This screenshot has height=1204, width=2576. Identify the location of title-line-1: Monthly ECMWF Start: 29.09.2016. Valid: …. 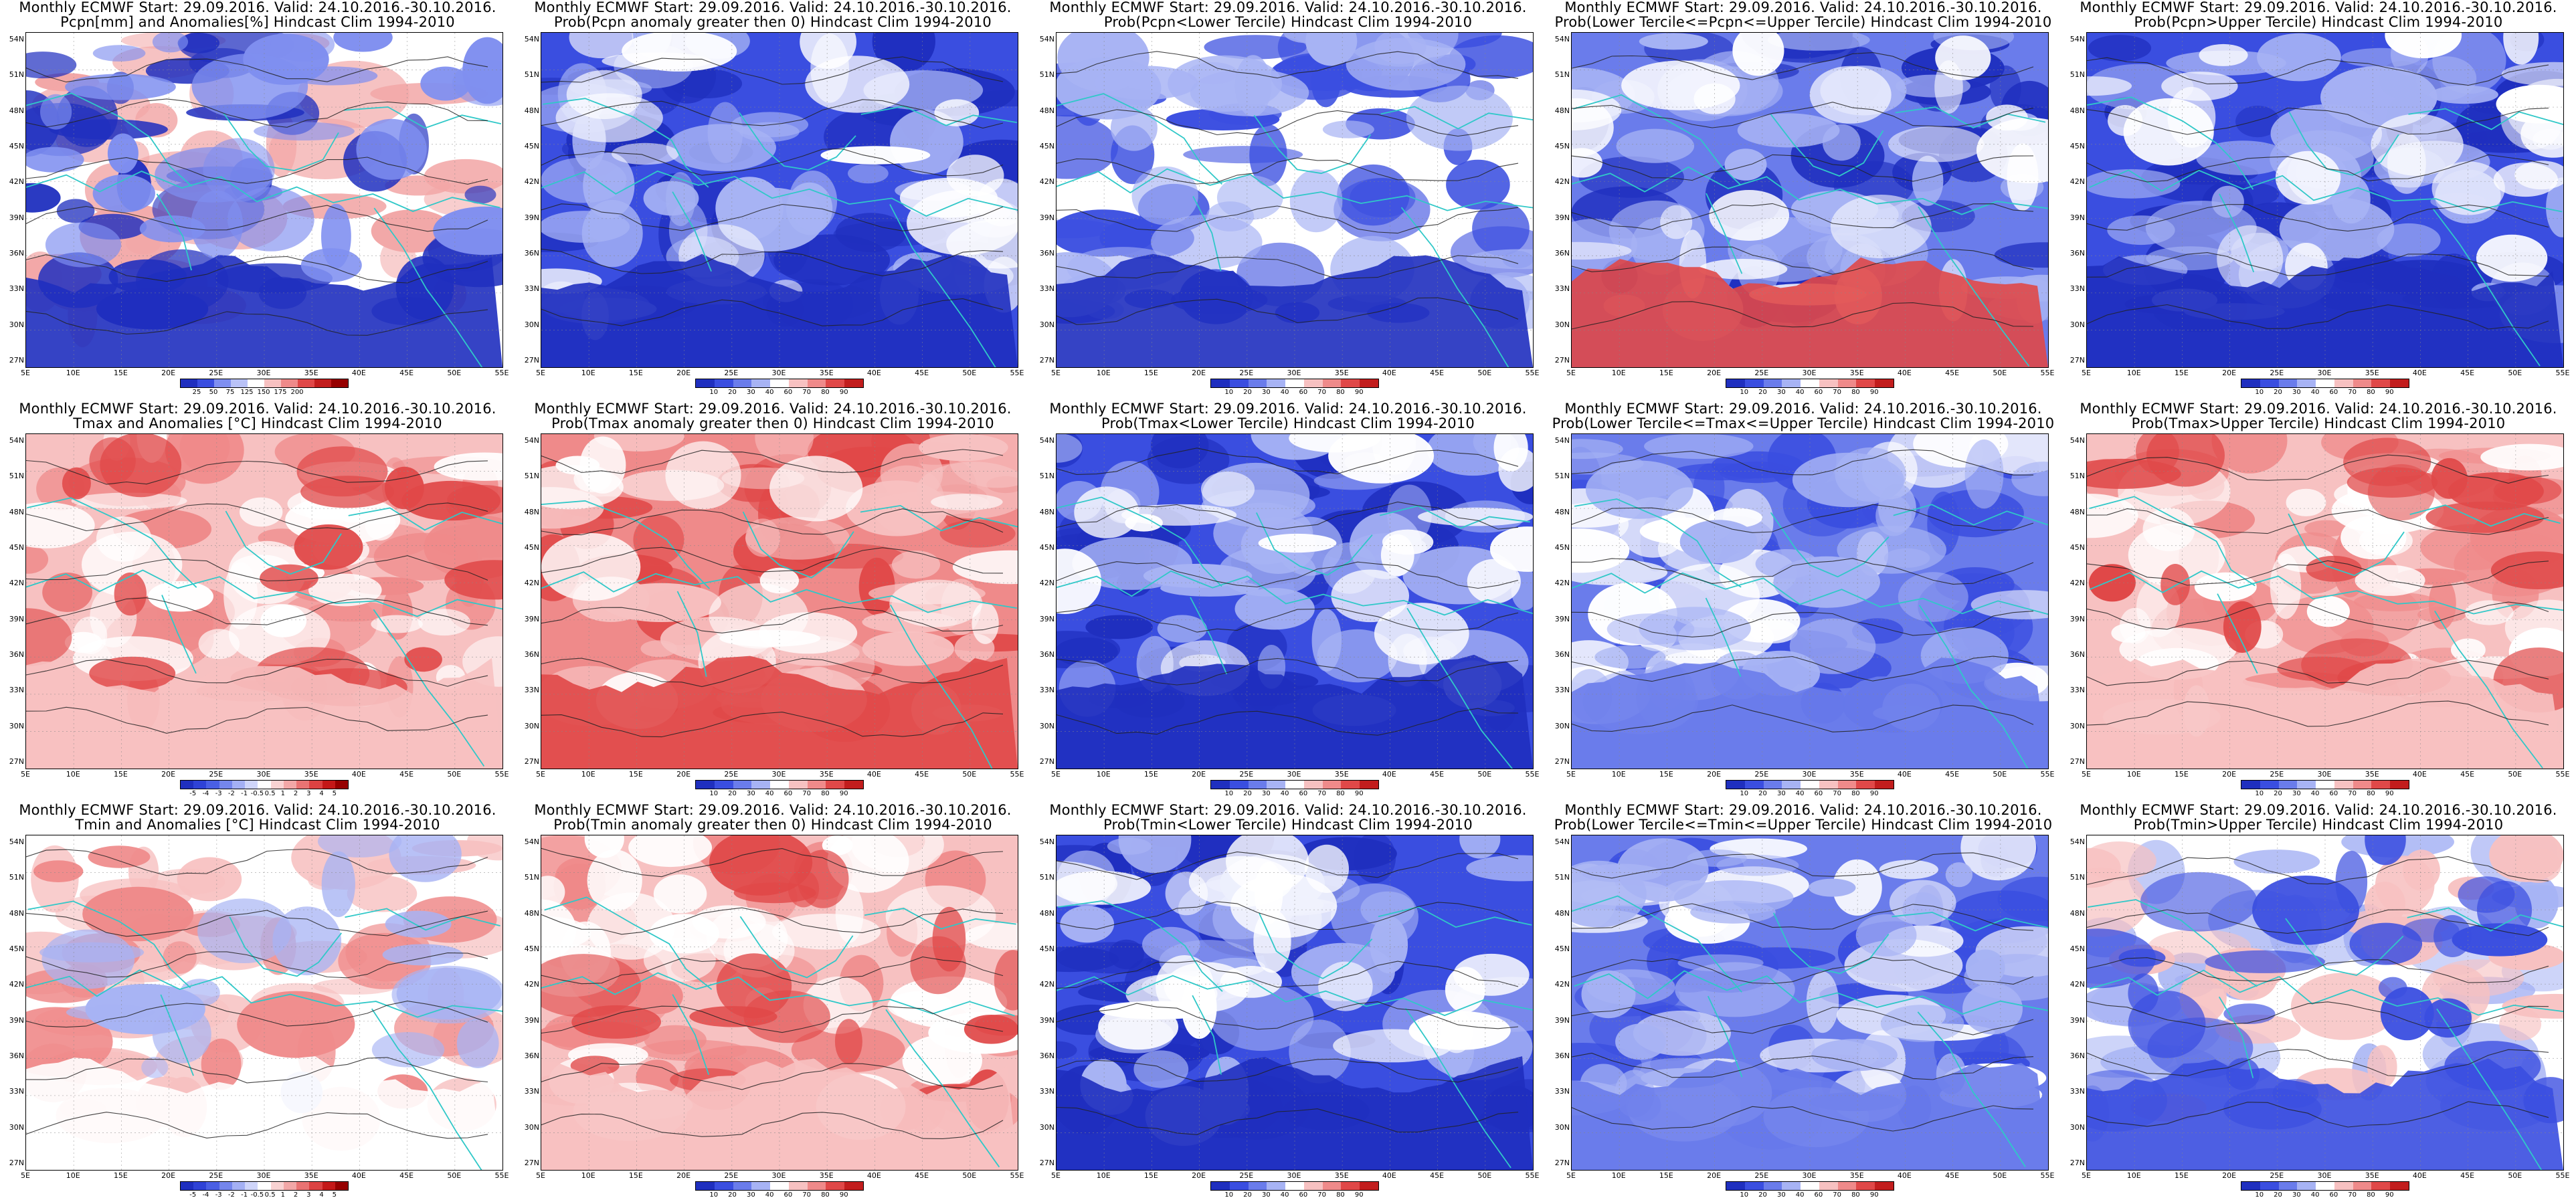
(257, 409).